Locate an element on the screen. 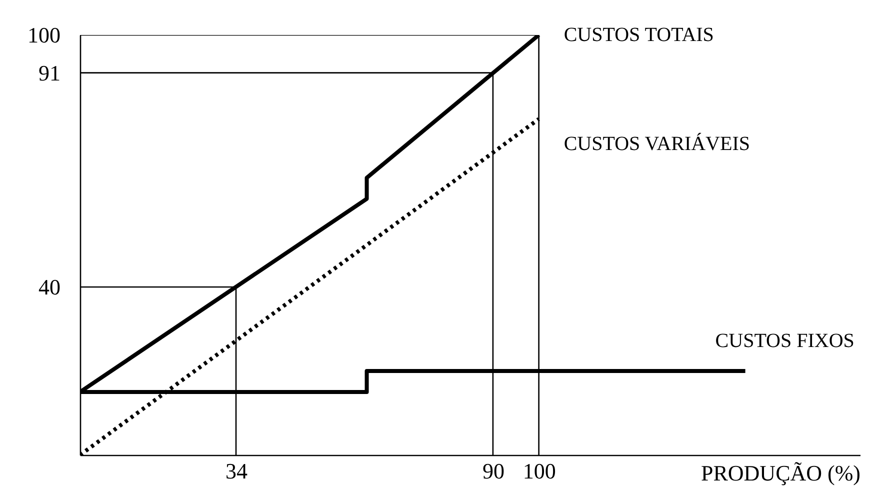 The width and height of the screenshot is (870, 491). series-label: CUSTOS VARIÁVEIS is located at coordinates (657, 143).